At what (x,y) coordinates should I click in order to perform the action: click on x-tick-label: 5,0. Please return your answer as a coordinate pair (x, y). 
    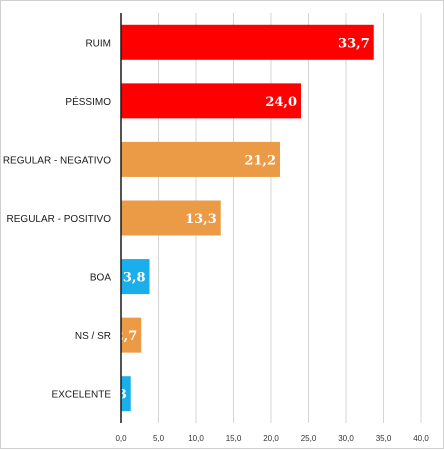
    Looking at the image, I should click on (159, 438).